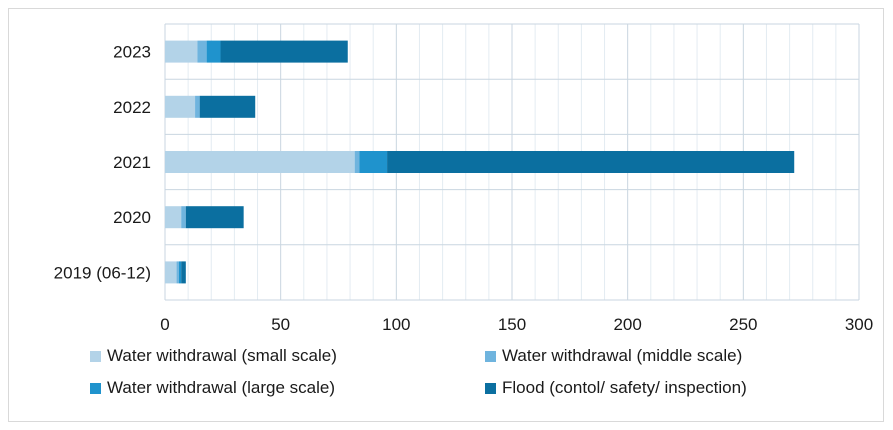  I want to click on bar-segment-2019-06-12--series-3, so click(183, 272).